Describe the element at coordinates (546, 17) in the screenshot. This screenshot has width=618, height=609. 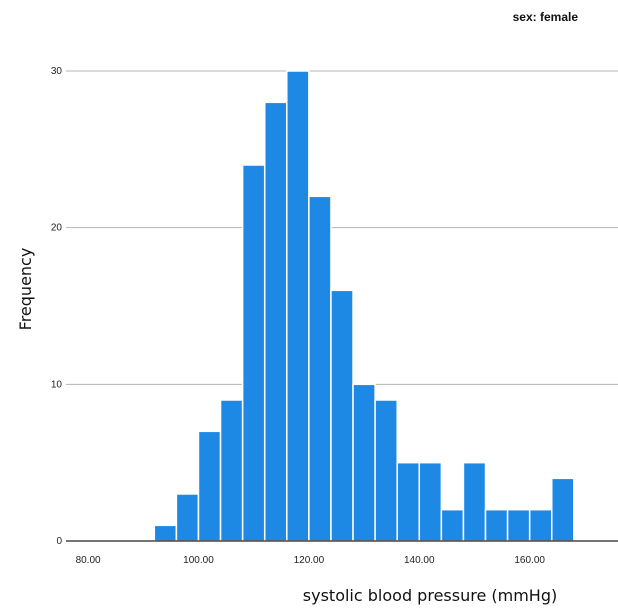
I see `panel-title: sex: female` at that location.